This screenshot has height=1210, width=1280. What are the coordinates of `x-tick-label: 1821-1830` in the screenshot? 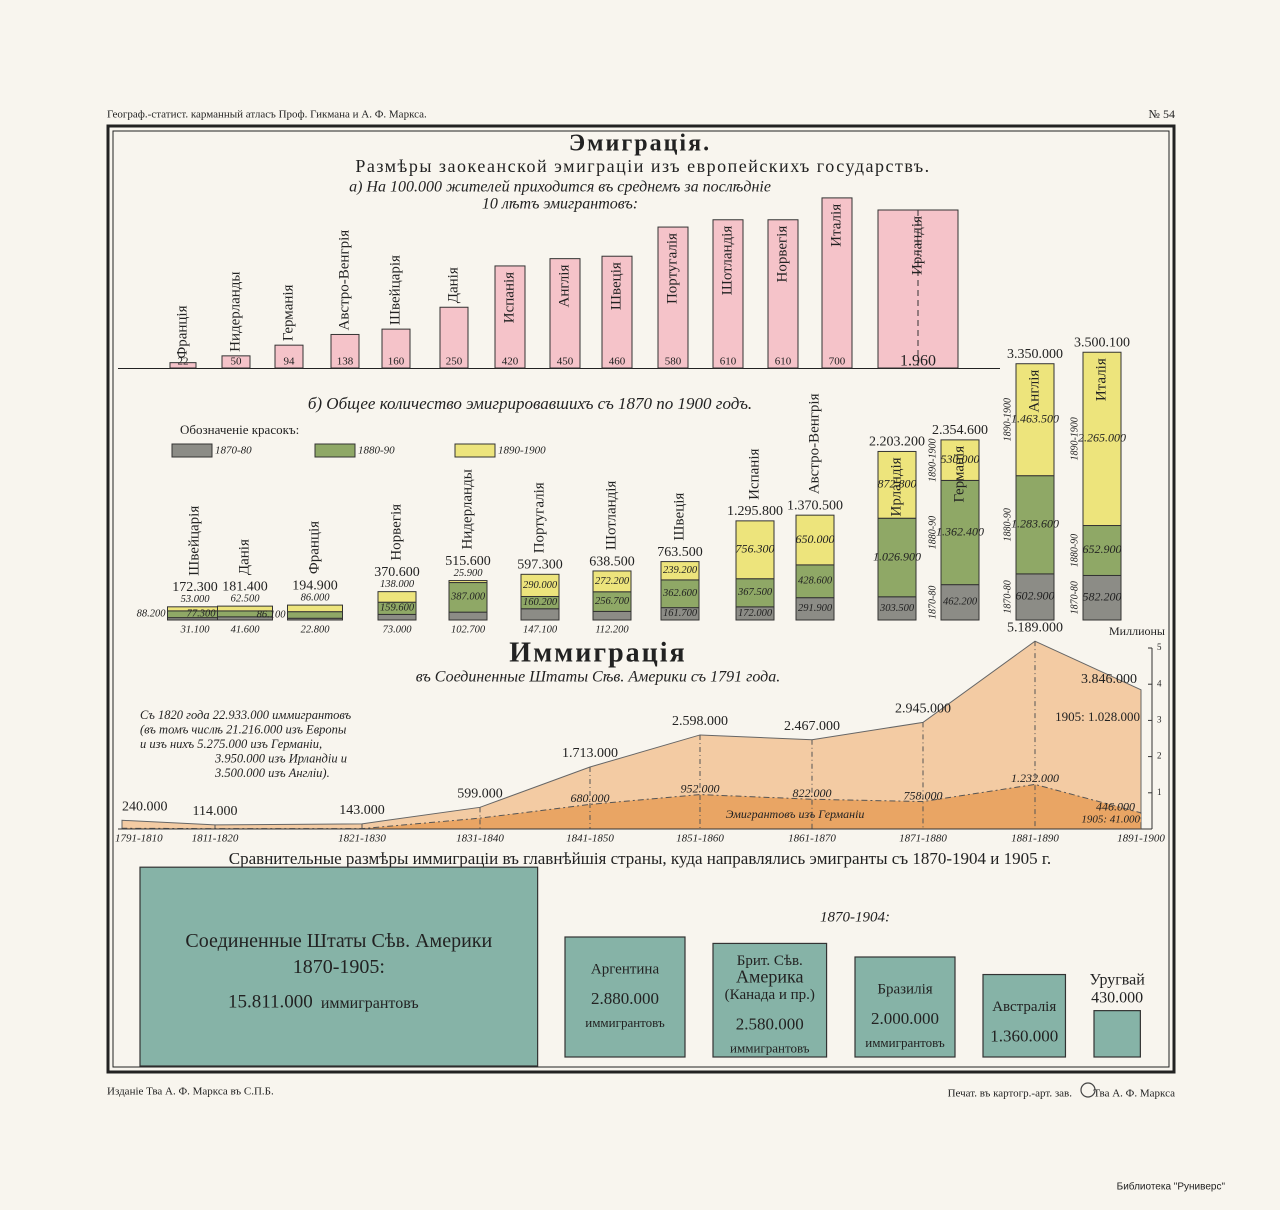 It's located at (362, 839).